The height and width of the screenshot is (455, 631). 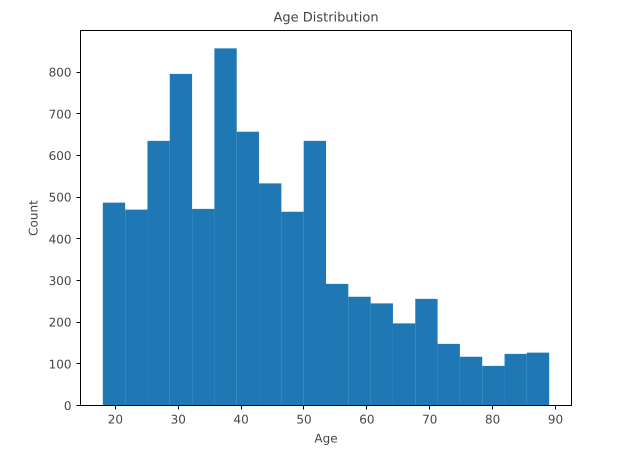 I want to click on x-tick-label: 60, so click(x=367, y=419).